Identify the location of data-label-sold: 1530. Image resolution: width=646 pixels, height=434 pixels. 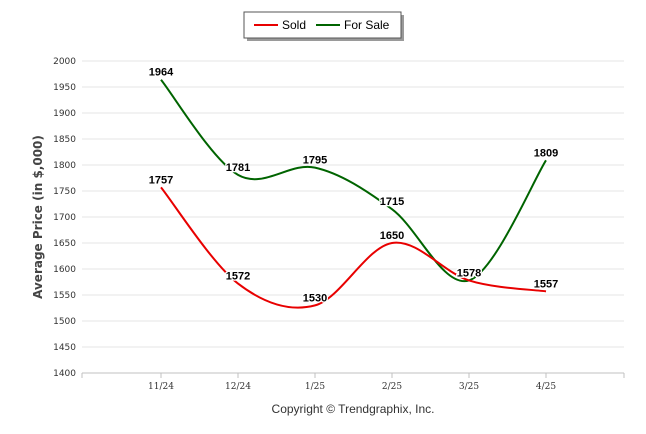
(315, 298).